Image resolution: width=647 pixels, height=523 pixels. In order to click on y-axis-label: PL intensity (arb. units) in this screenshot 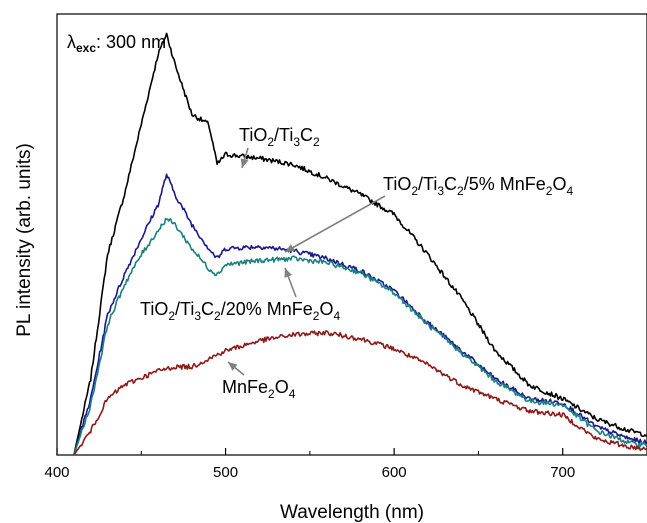, I will do `click(24, 240)`.